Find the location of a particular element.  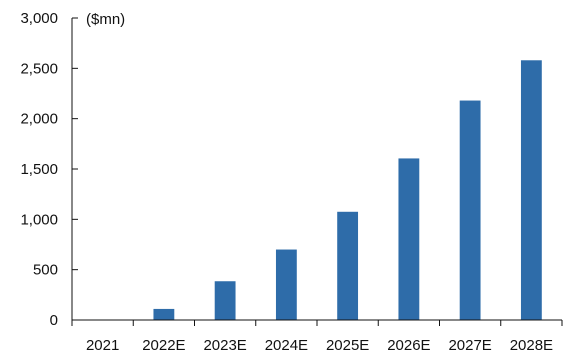

x-tick-label: 2022E is located at coordinates (163, 345).